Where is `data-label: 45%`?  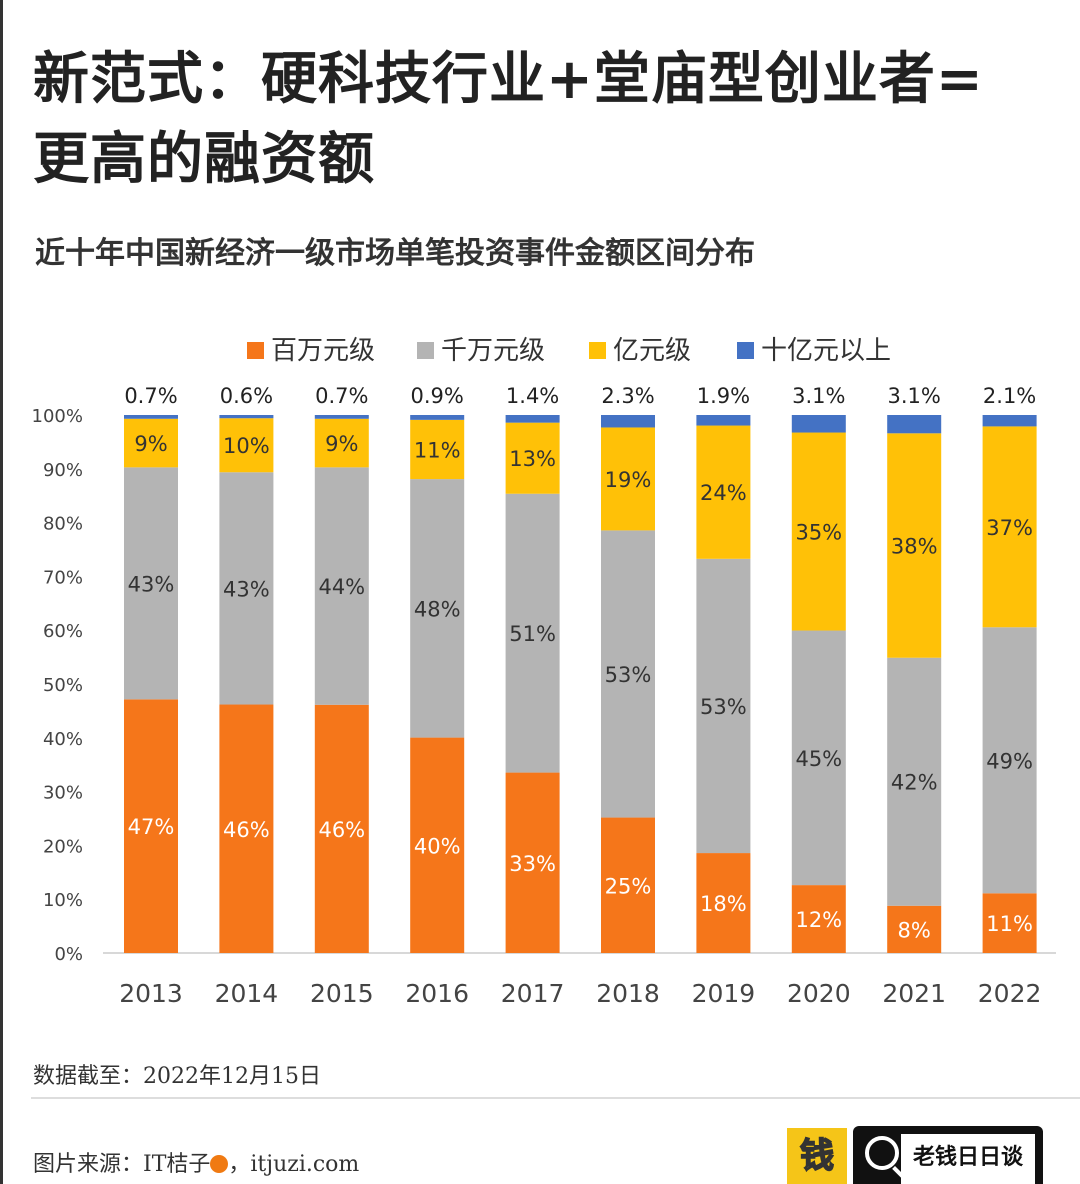
data-label: 45% is located at coordinates (818, 759).